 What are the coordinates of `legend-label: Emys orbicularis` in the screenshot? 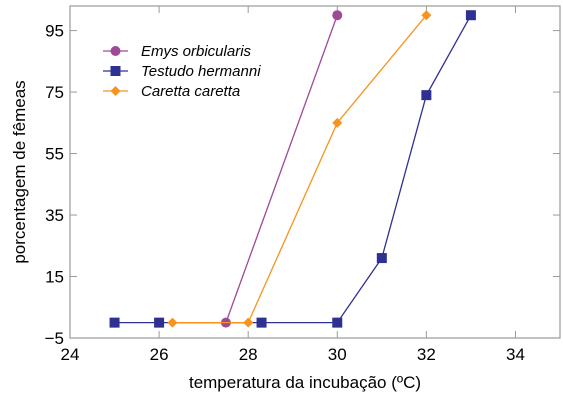 It's located at (196, 51).